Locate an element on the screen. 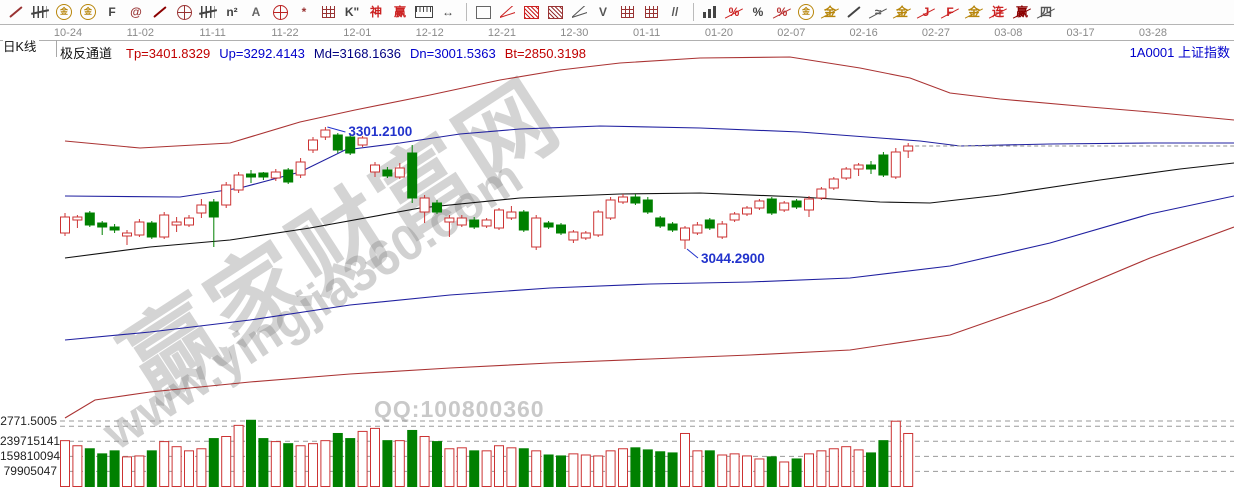 The height and width of the screenshot is (488, 1234). grid-flower-icon is located at coordinates (328, 12).